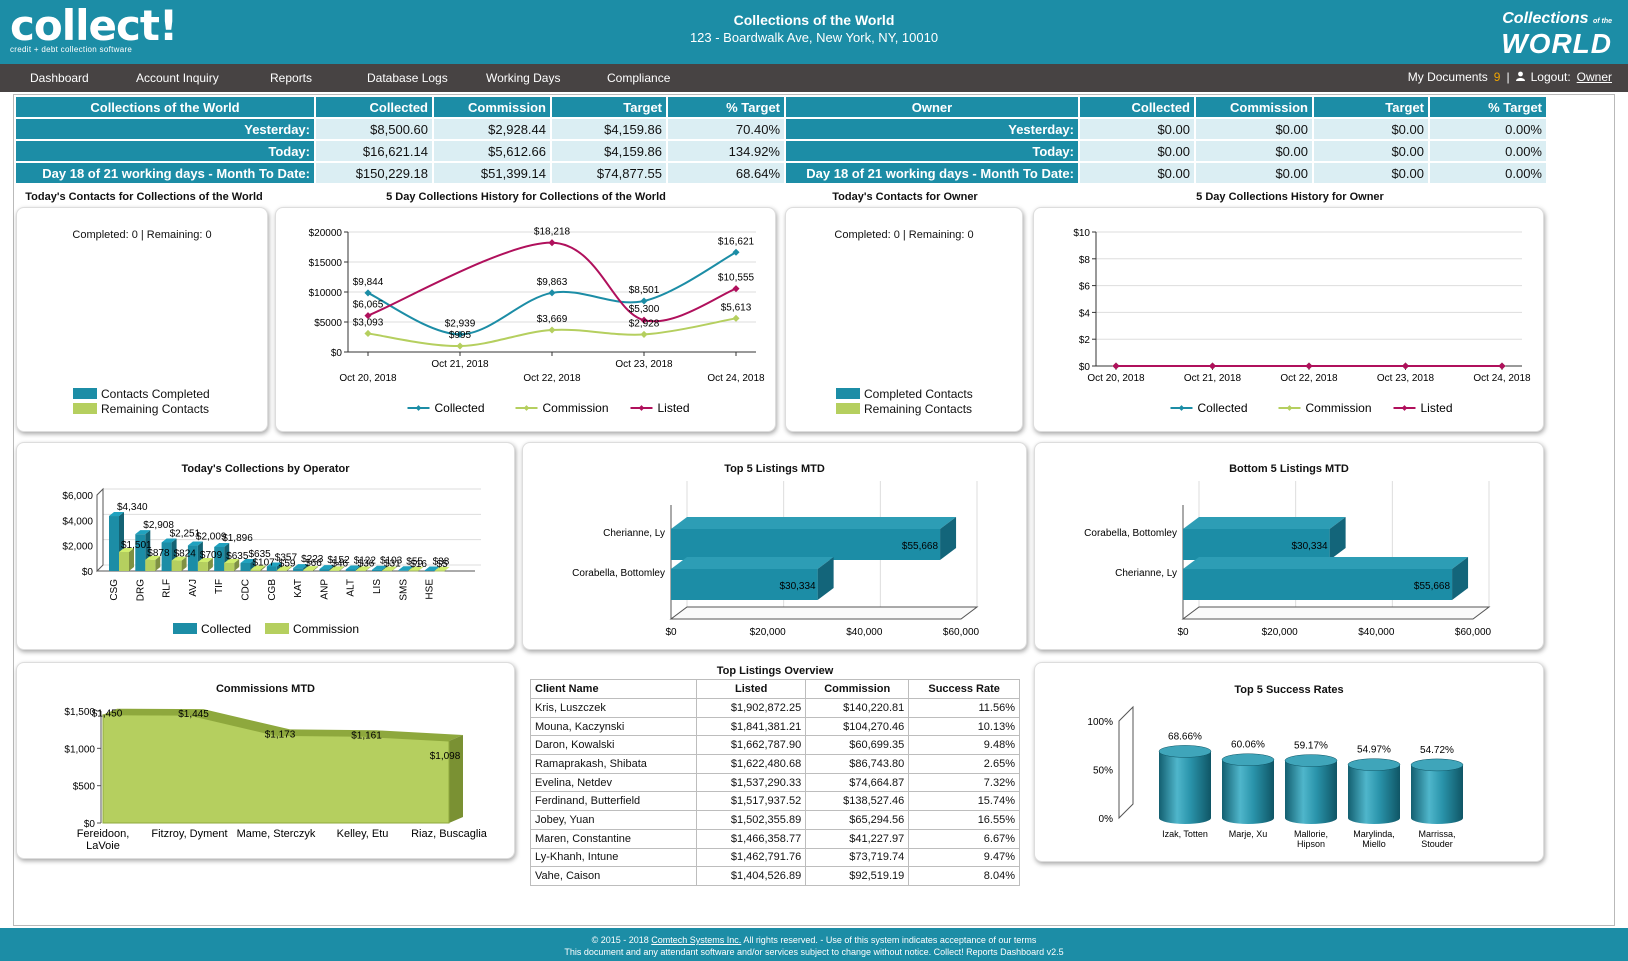 The height and width of the screenshot is (961, 1628). What do you see at coordinates (552, 282) in the screenshot?
I see `data-label: $9,863` at bounding box center [552, 282].